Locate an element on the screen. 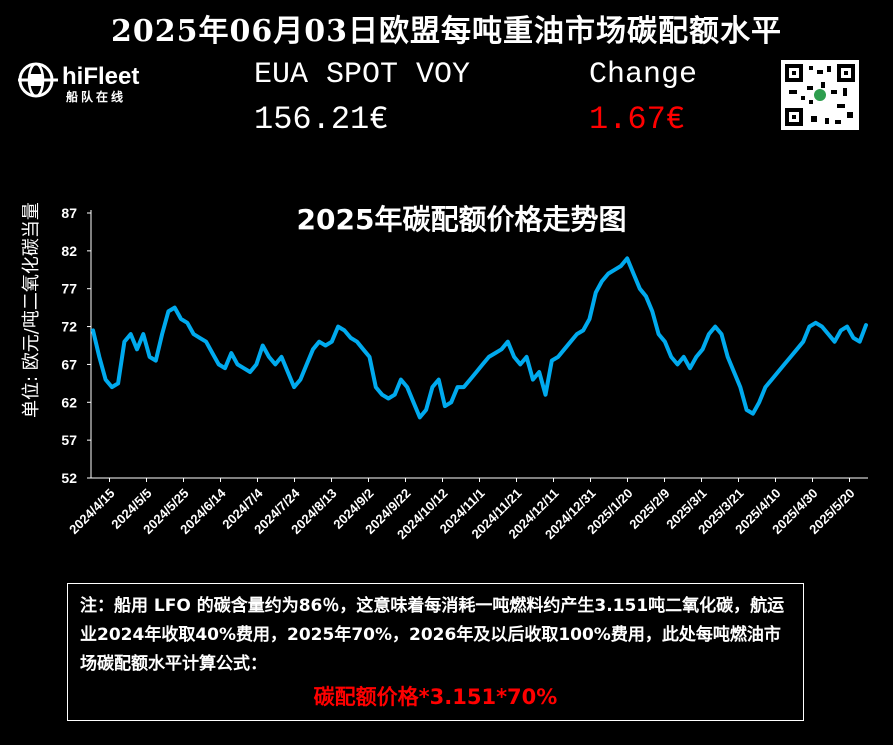 The image size is (893, 745). y-tick-label: 87 is located at coordinates (69, 213).